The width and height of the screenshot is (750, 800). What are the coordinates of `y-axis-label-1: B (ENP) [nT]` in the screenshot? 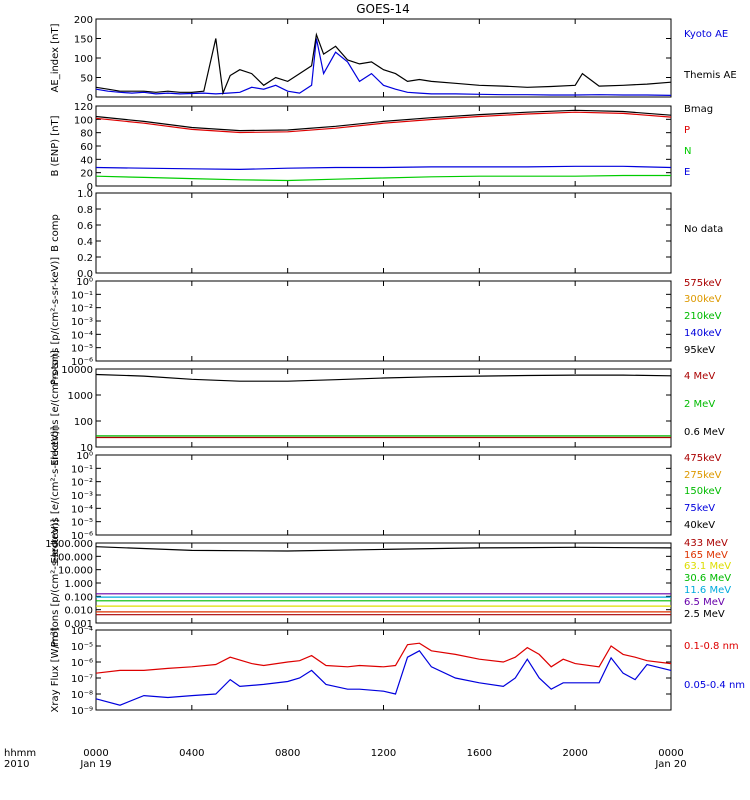 It's located at (55, 145).